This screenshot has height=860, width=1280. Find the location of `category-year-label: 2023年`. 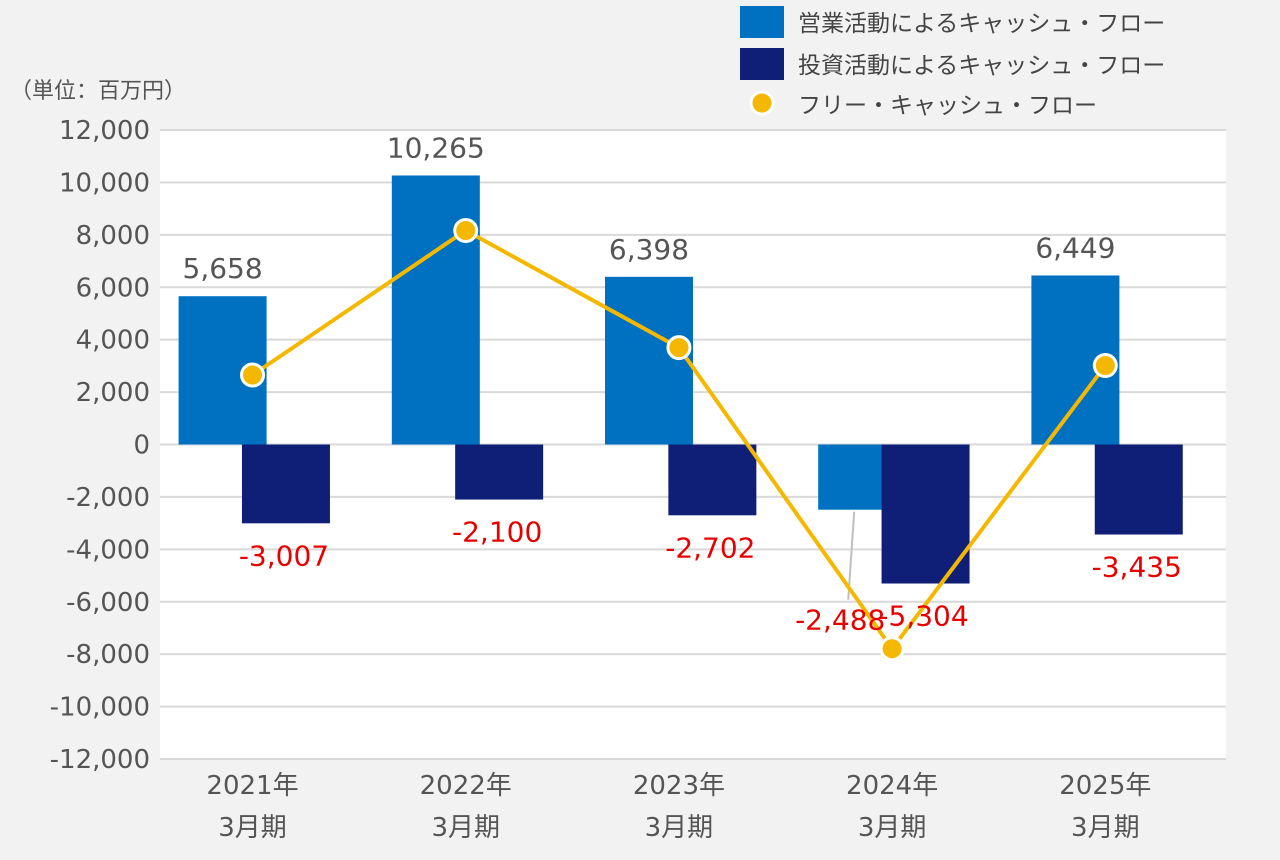

category-year-label: 2023年 is located at coordinates (679, 786).